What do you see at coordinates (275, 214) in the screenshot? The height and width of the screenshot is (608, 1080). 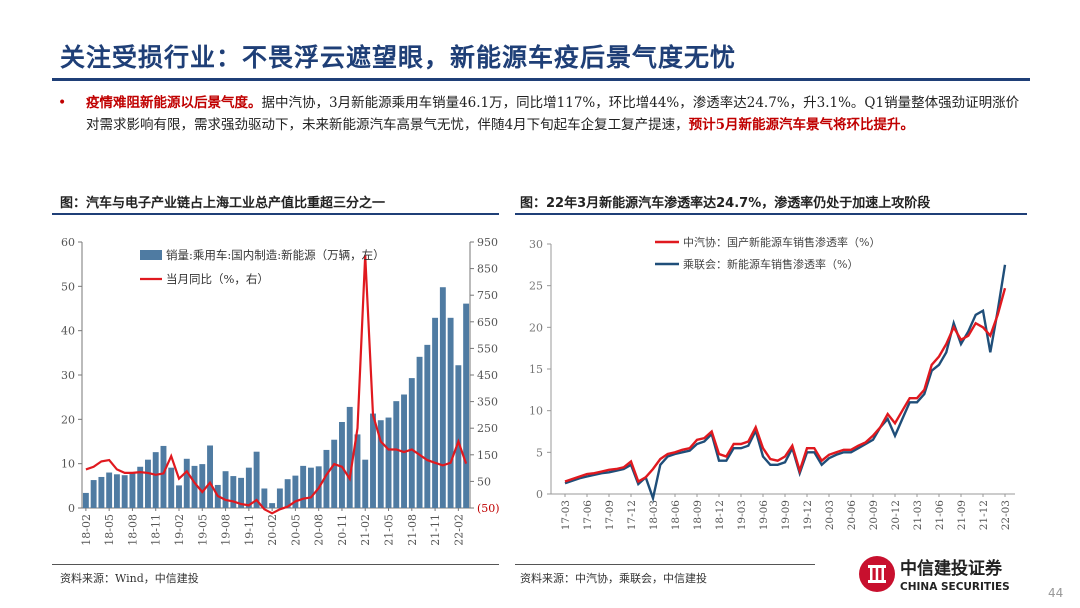 I see `left-chart-rule` at bounding box center [275, 214].